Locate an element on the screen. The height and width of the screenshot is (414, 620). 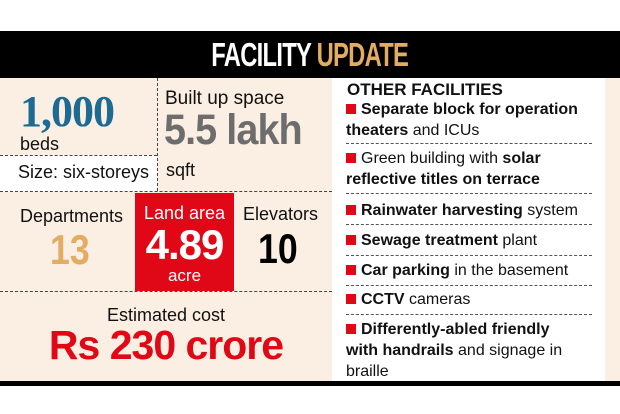
item-text: cameras is located at coordinates (437, 299).